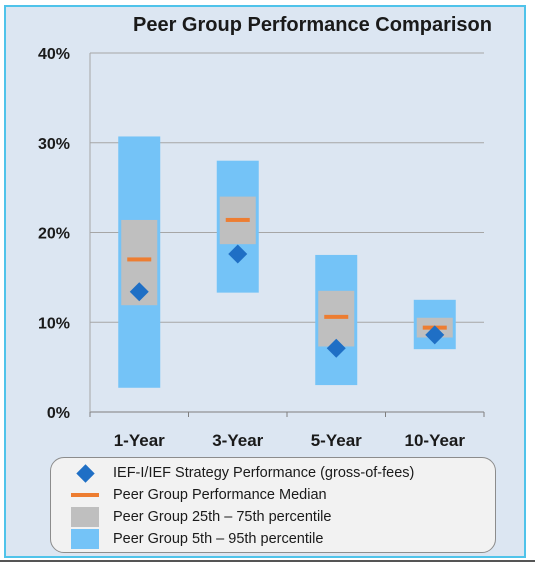  I want to click on legend-item-iqr: Peer Group 25th – 75th percentile, so click(283, 517).